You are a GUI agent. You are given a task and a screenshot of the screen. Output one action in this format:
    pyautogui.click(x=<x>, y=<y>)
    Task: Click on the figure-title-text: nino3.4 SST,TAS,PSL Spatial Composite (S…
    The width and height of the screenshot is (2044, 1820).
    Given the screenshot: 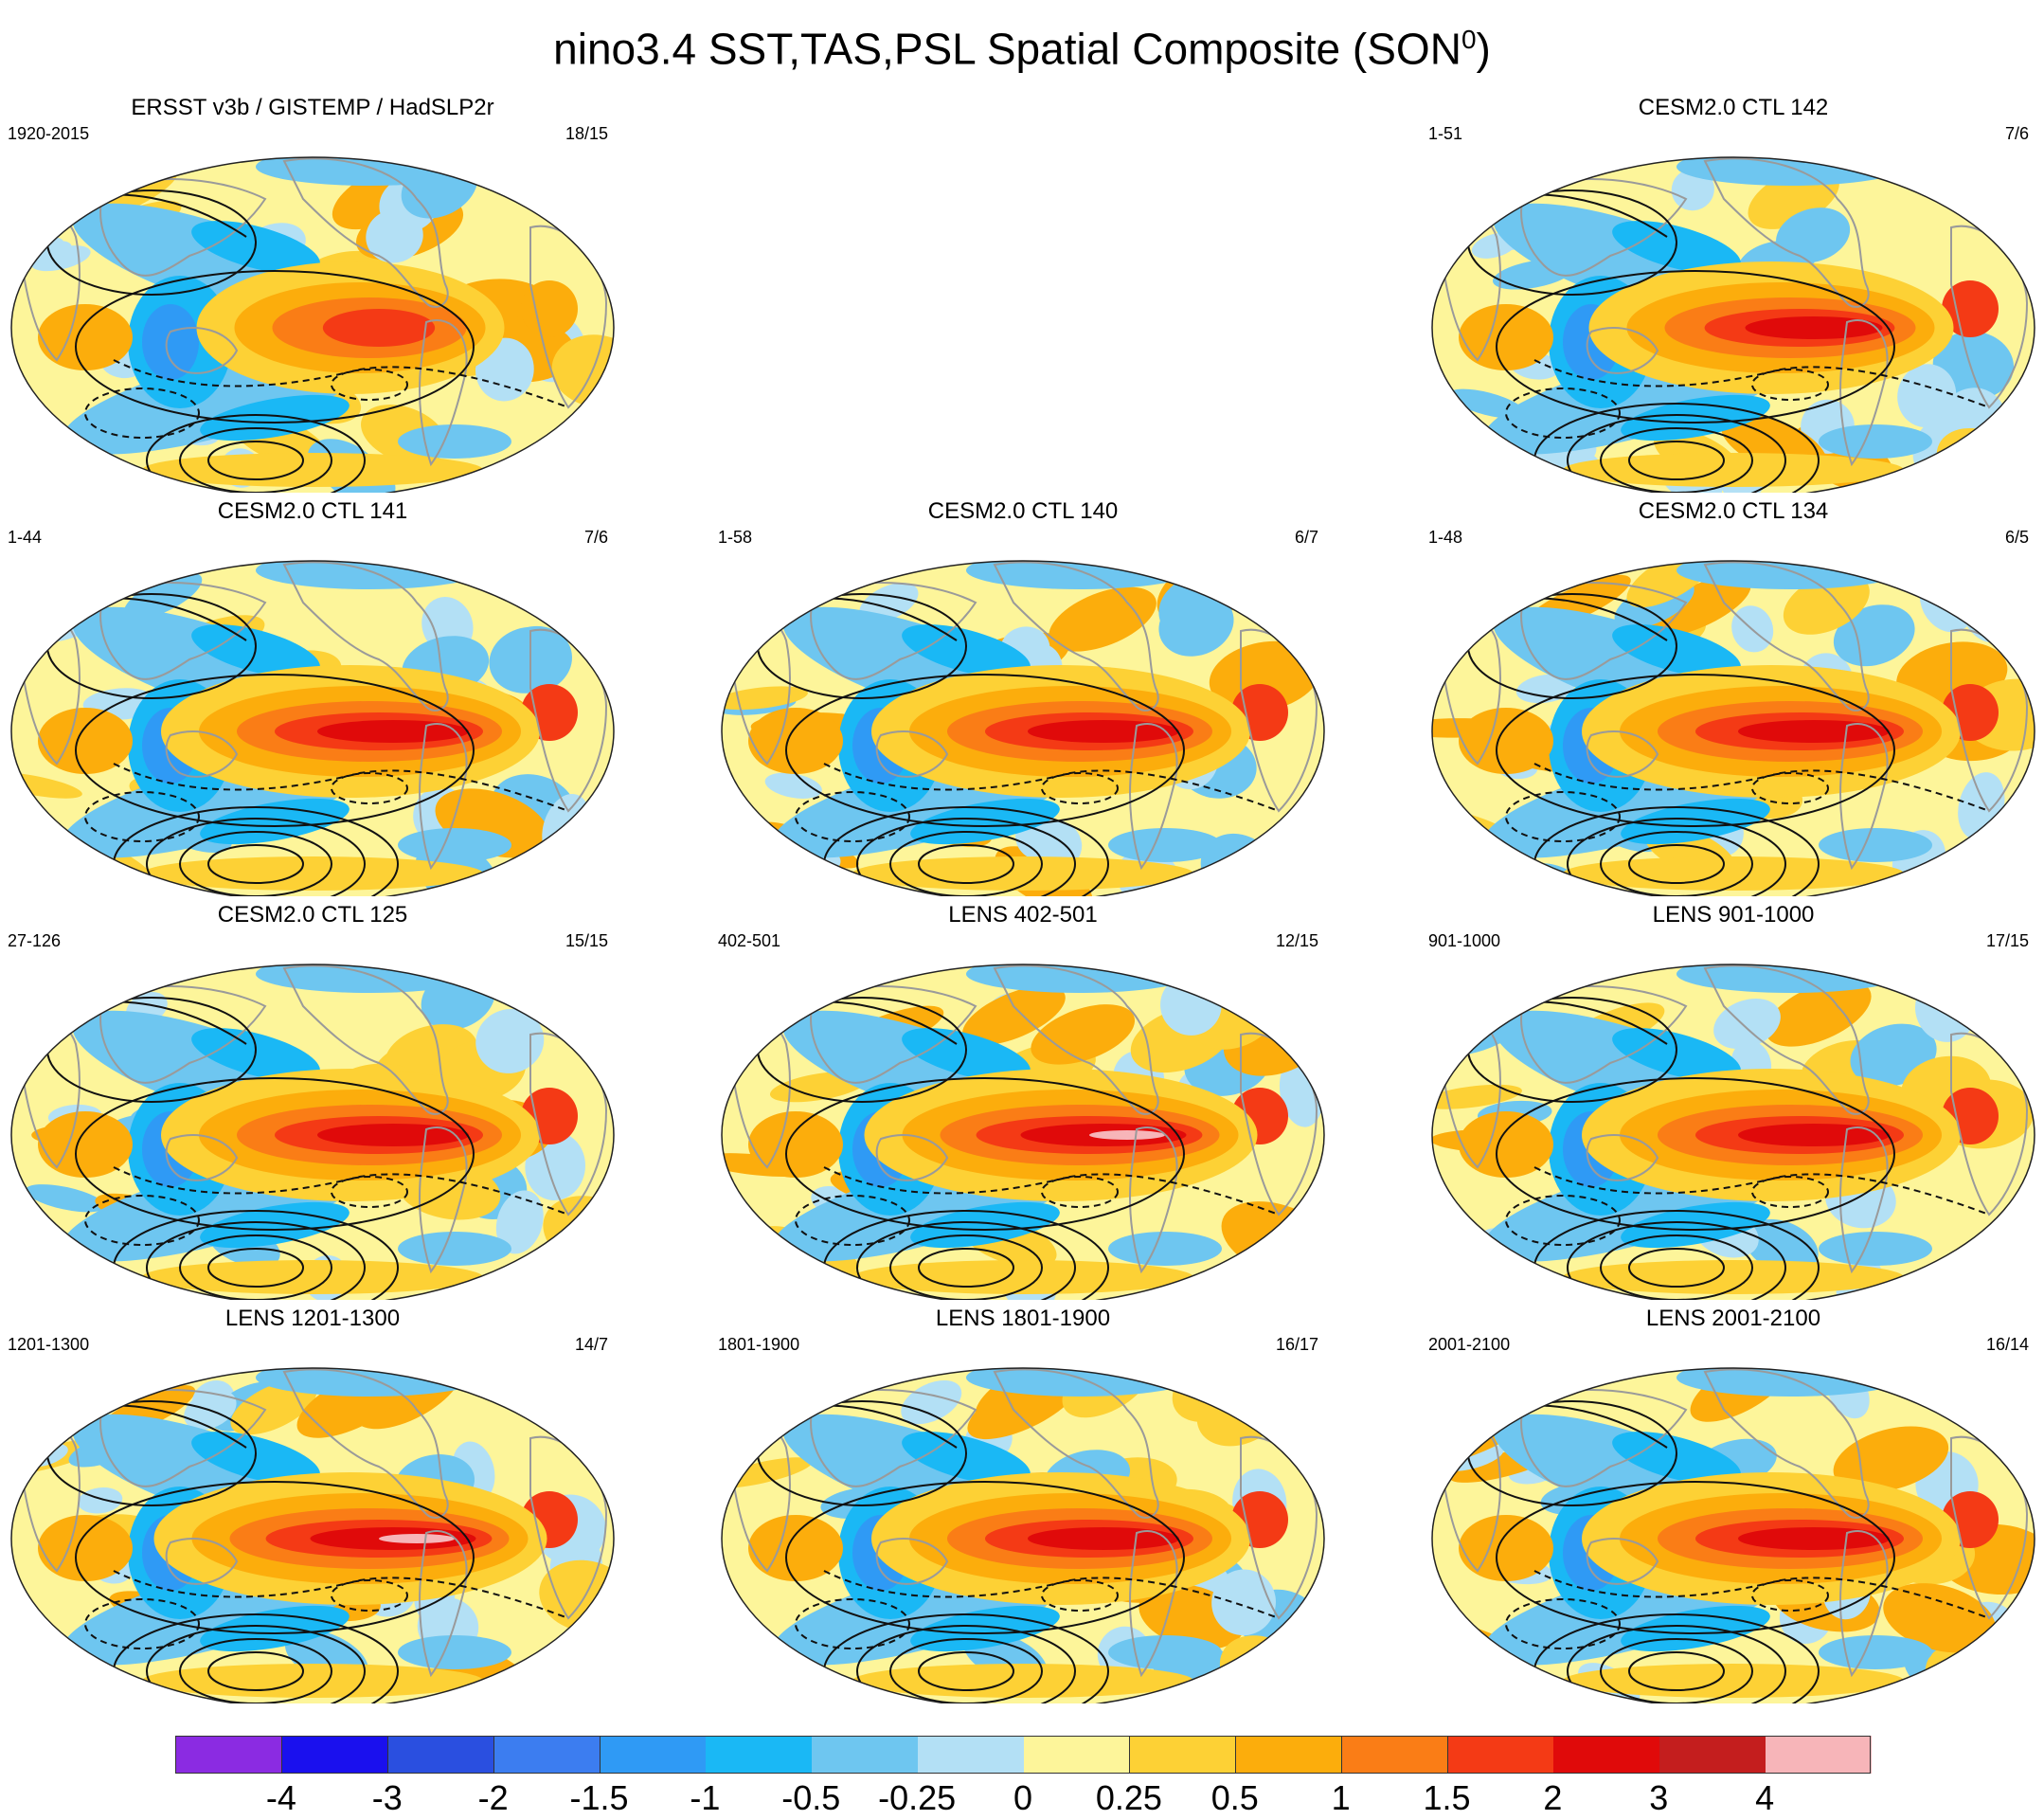 What is the action you would take?
    pyautogui.click(x=1007, y=49)
    